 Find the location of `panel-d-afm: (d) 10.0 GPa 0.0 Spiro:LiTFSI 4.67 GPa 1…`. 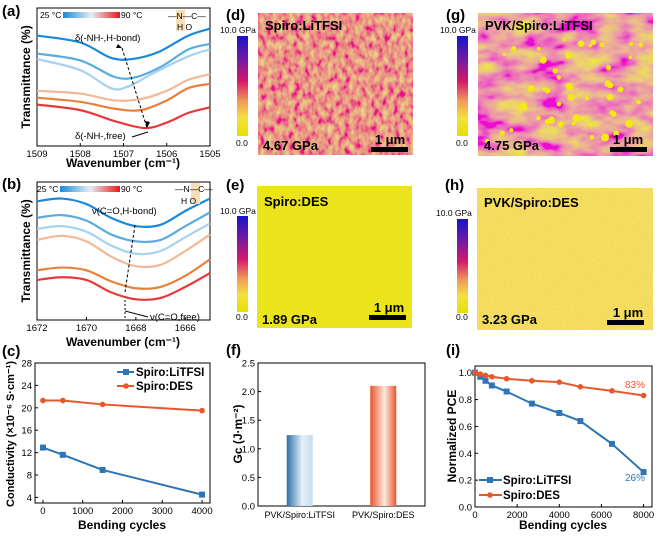

panel-d-afm: (d) 10.0 GPa 0.0 Spiro:LiTFSI 4.67 GPa 1… is located at coordinates (316, 81).